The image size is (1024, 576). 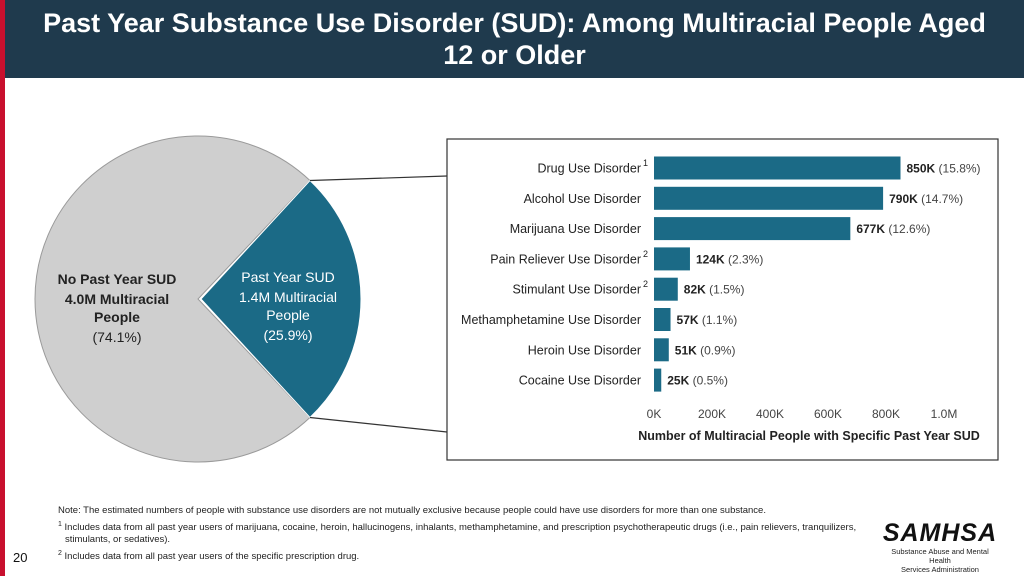 I want to click on bar-category-label-1: Drug Use Disorder, so click(x=589, y=169).